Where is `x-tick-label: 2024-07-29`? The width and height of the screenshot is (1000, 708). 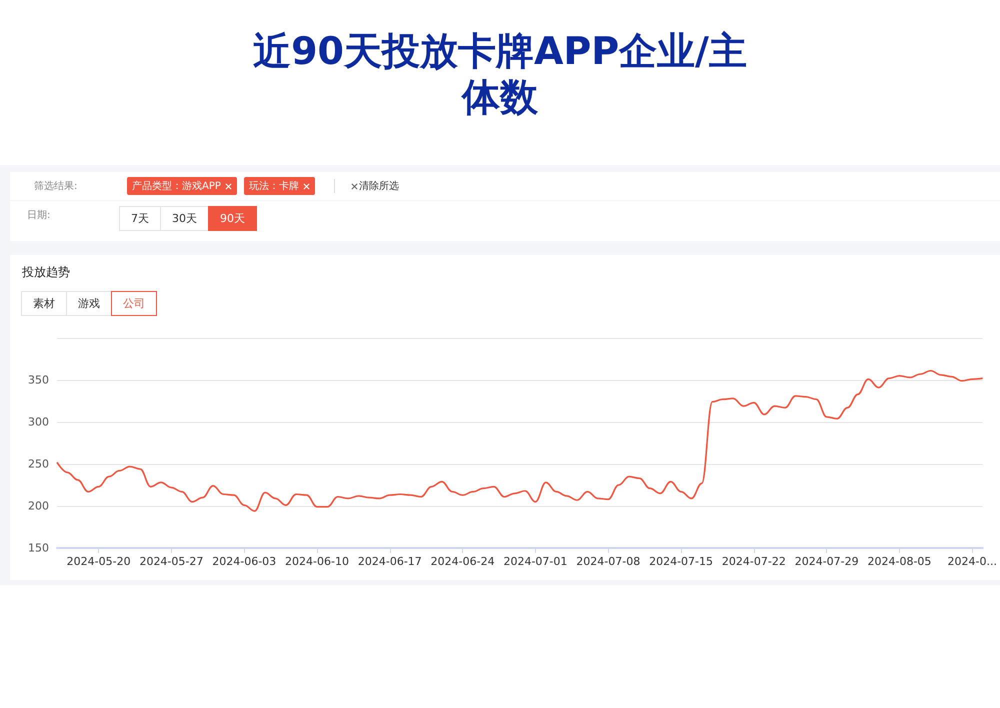 x-tick-label: 2024-07-29 is located at coordinates (826, 561).